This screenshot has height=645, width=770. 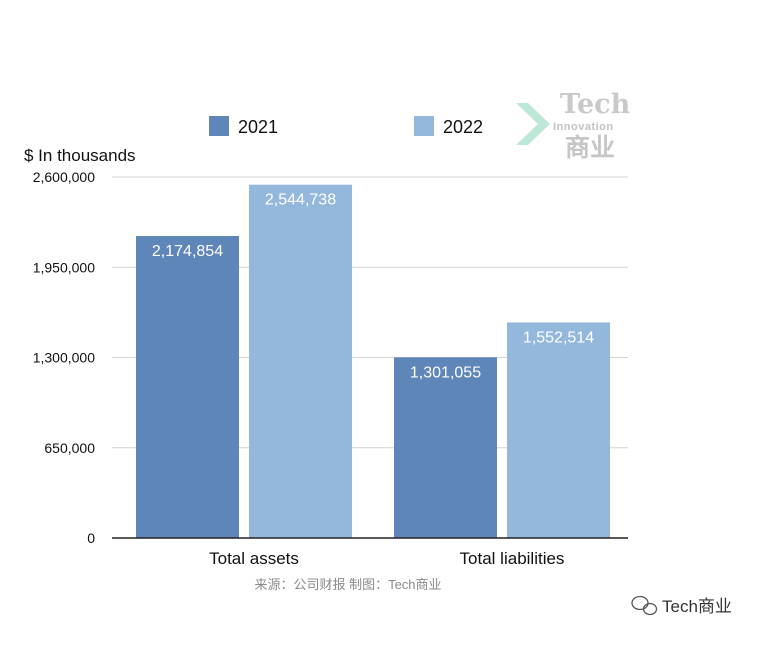 I want to click on legend-swatch-2022, so click(x=424, y=126).